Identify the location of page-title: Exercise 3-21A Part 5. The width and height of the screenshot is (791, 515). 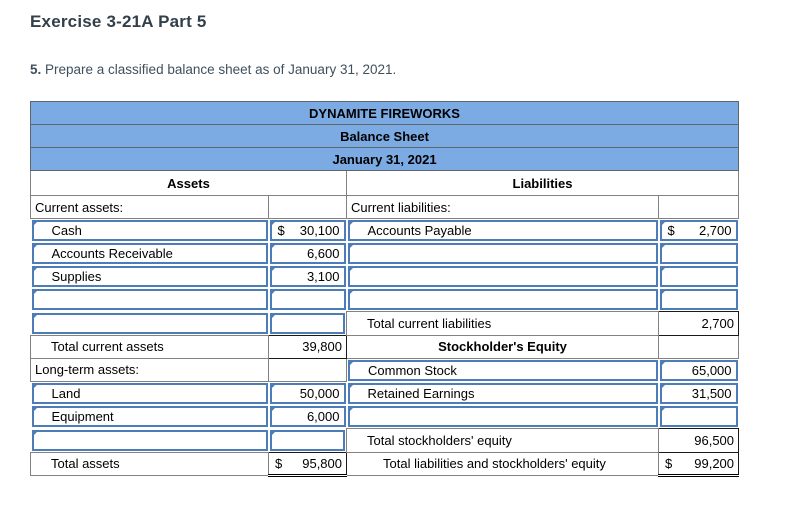
(118, 21).